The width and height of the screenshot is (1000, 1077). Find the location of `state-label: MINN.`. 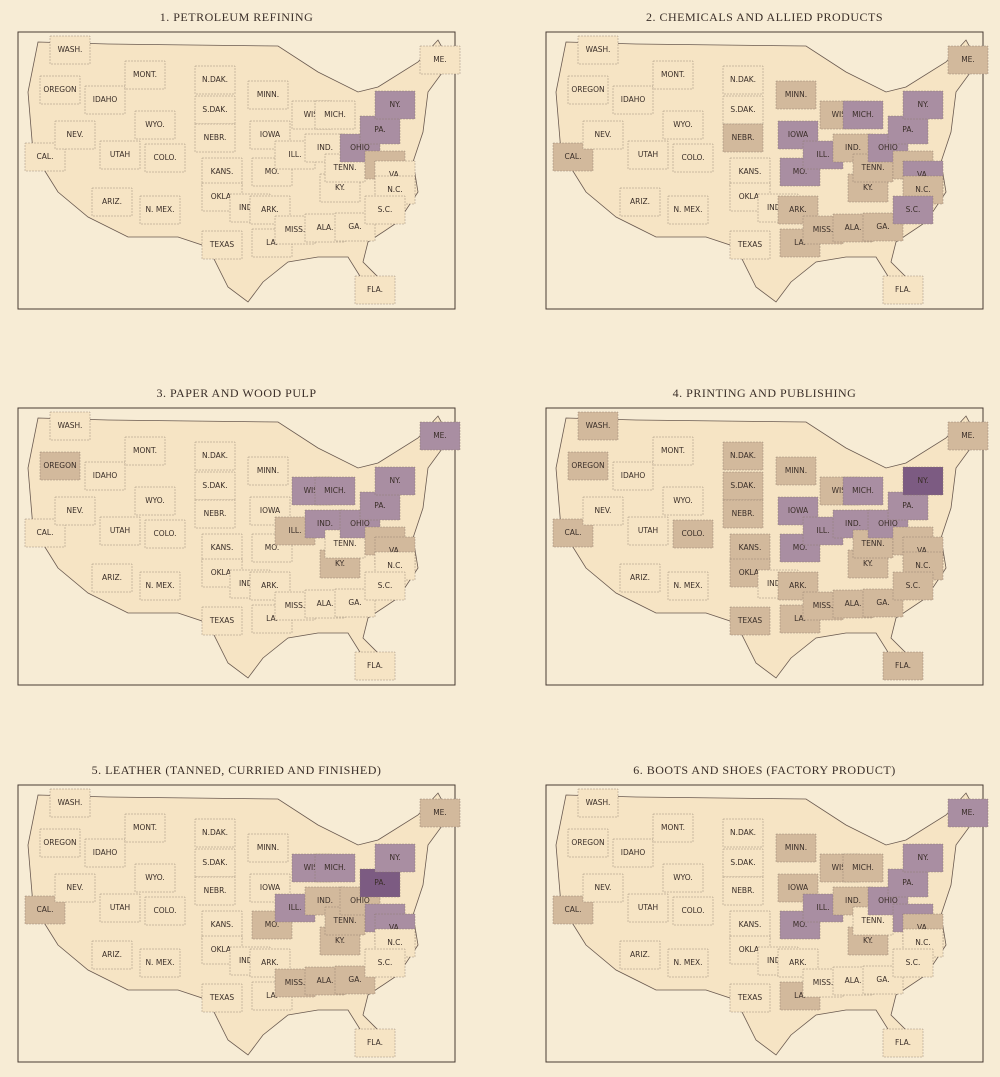

state-label: MINN. is located at coordinates (268, 470).